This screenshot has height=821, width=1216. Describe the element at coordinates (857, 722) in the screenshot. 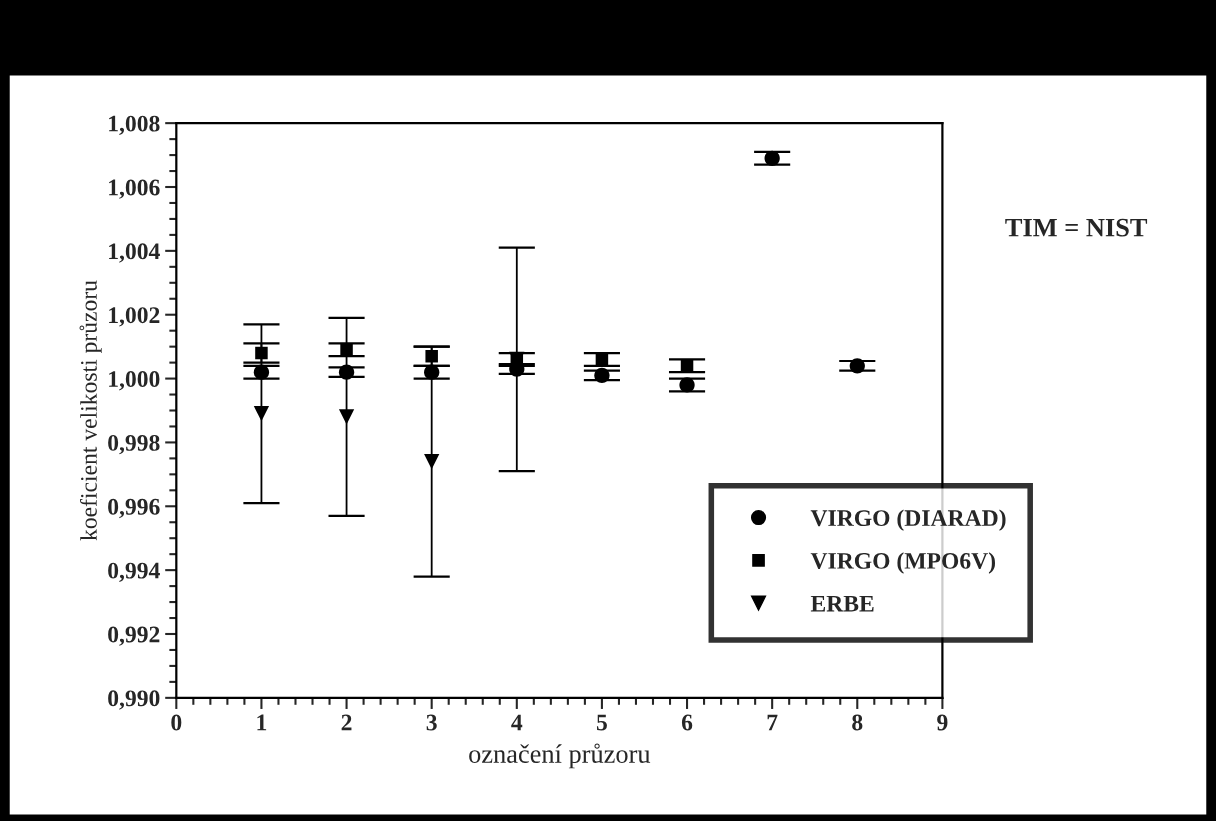

I see `x-tick-label: 8` at that location.